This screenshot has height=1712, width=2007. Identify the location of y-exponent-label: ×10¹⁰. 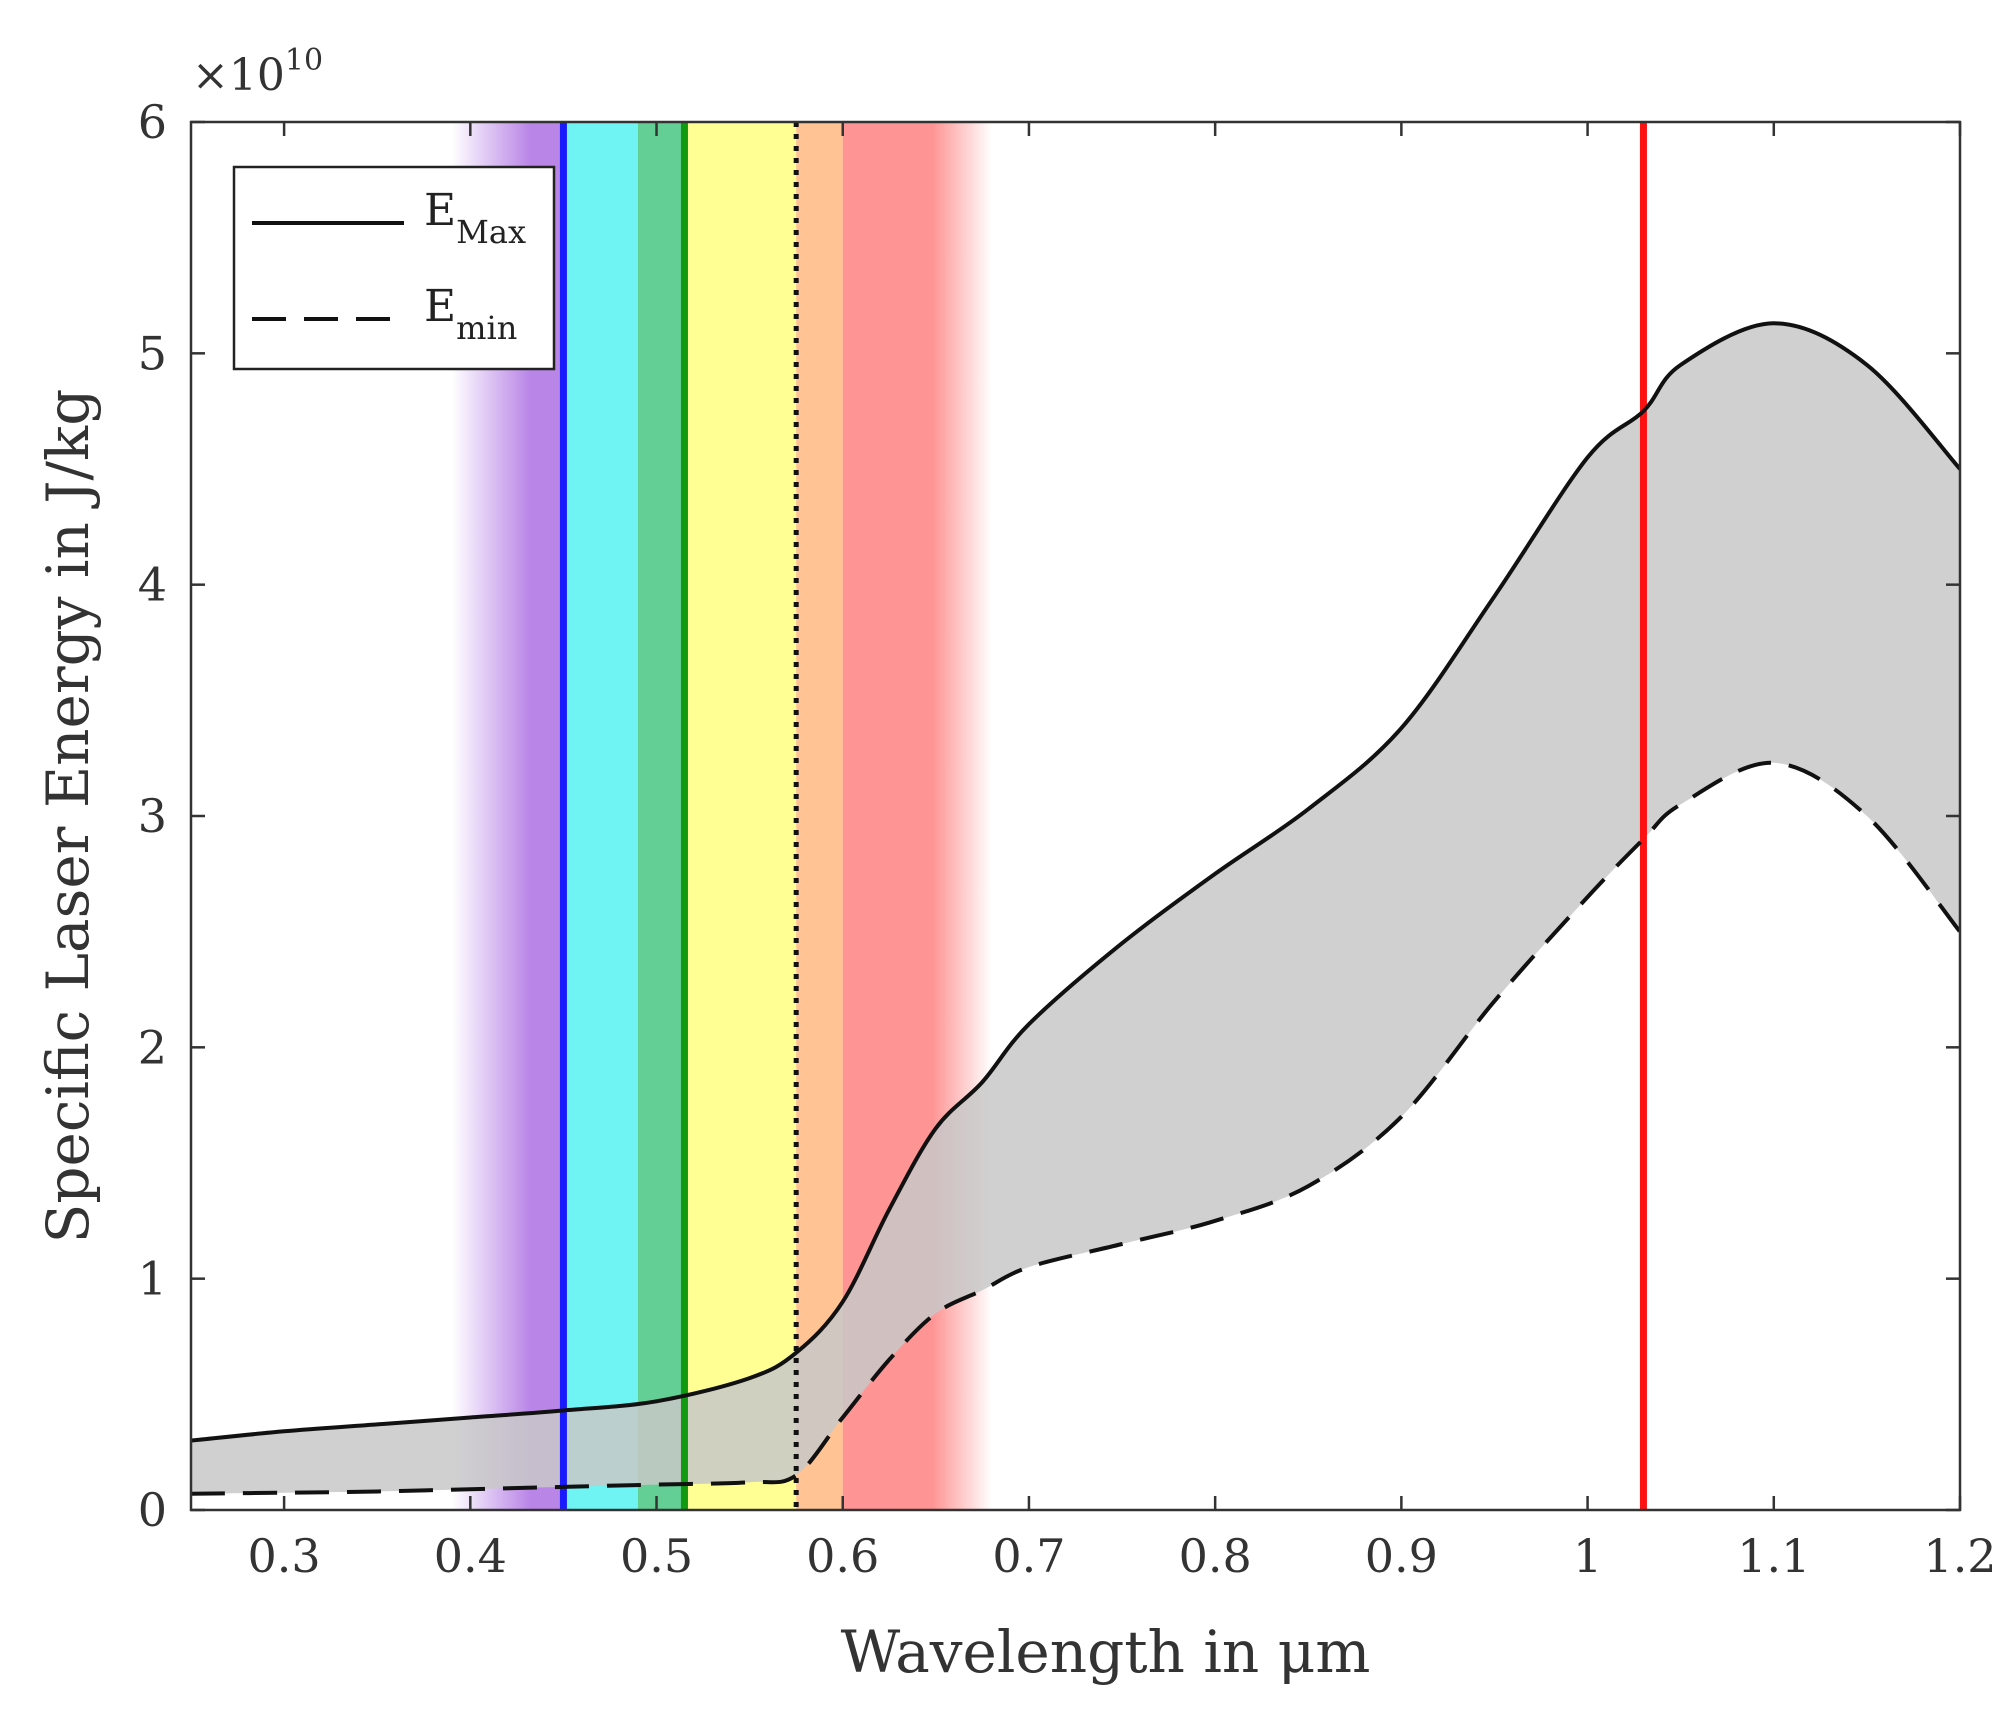
(257, 72).